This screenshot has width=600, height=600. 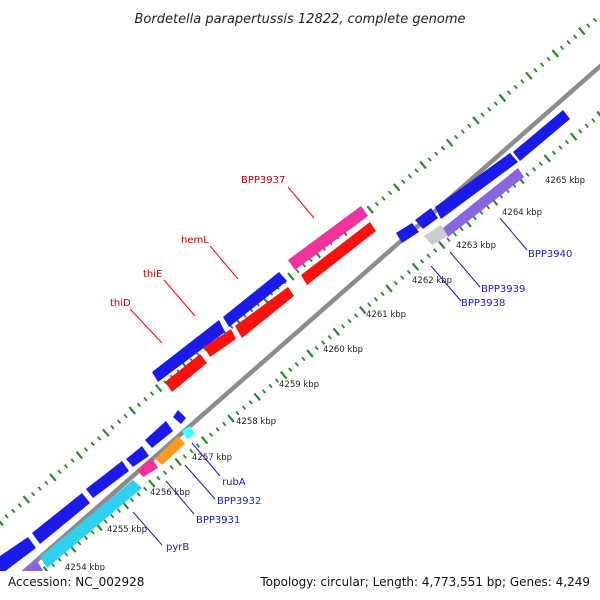 What do you see at coordinates (76, 582) in the screenshot?
I see `accession-text: Accession: NC_002928` at bounding box center [76, 582].